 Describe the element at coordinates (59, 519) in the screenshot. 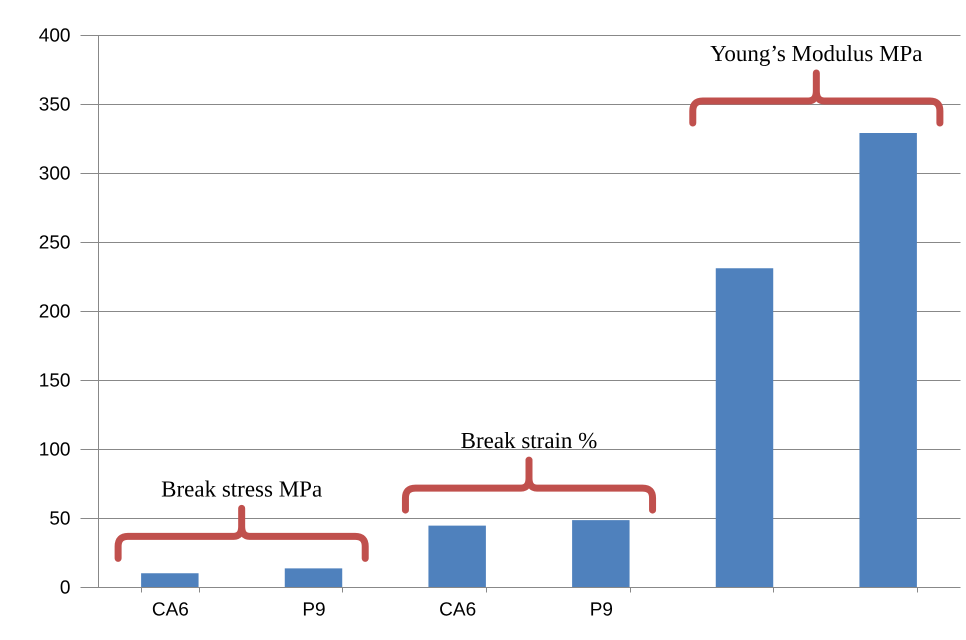

I see `y-tick-label: 50` at that location.